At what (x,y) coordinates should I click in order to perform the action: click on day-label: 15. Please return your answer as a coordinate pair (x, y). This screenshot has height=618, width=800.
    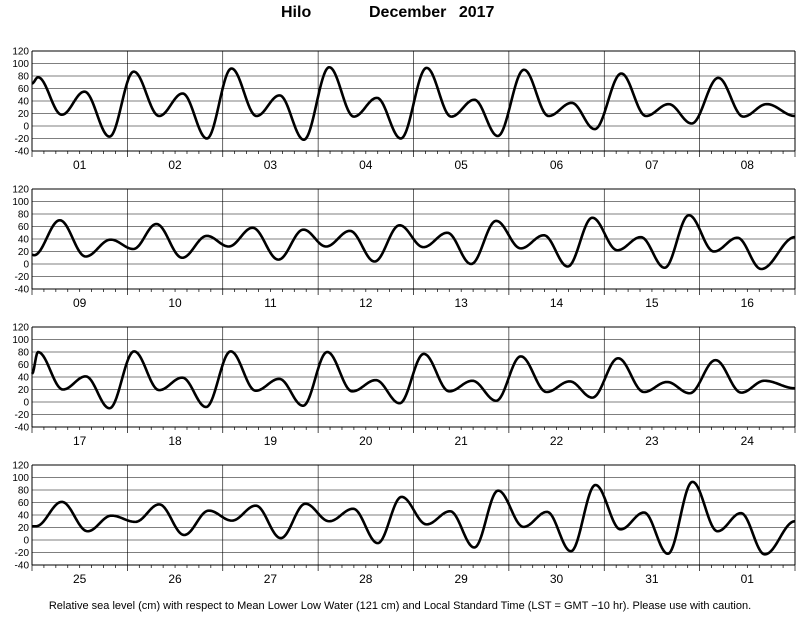
    Looking at the image, I should click on (652, 303).